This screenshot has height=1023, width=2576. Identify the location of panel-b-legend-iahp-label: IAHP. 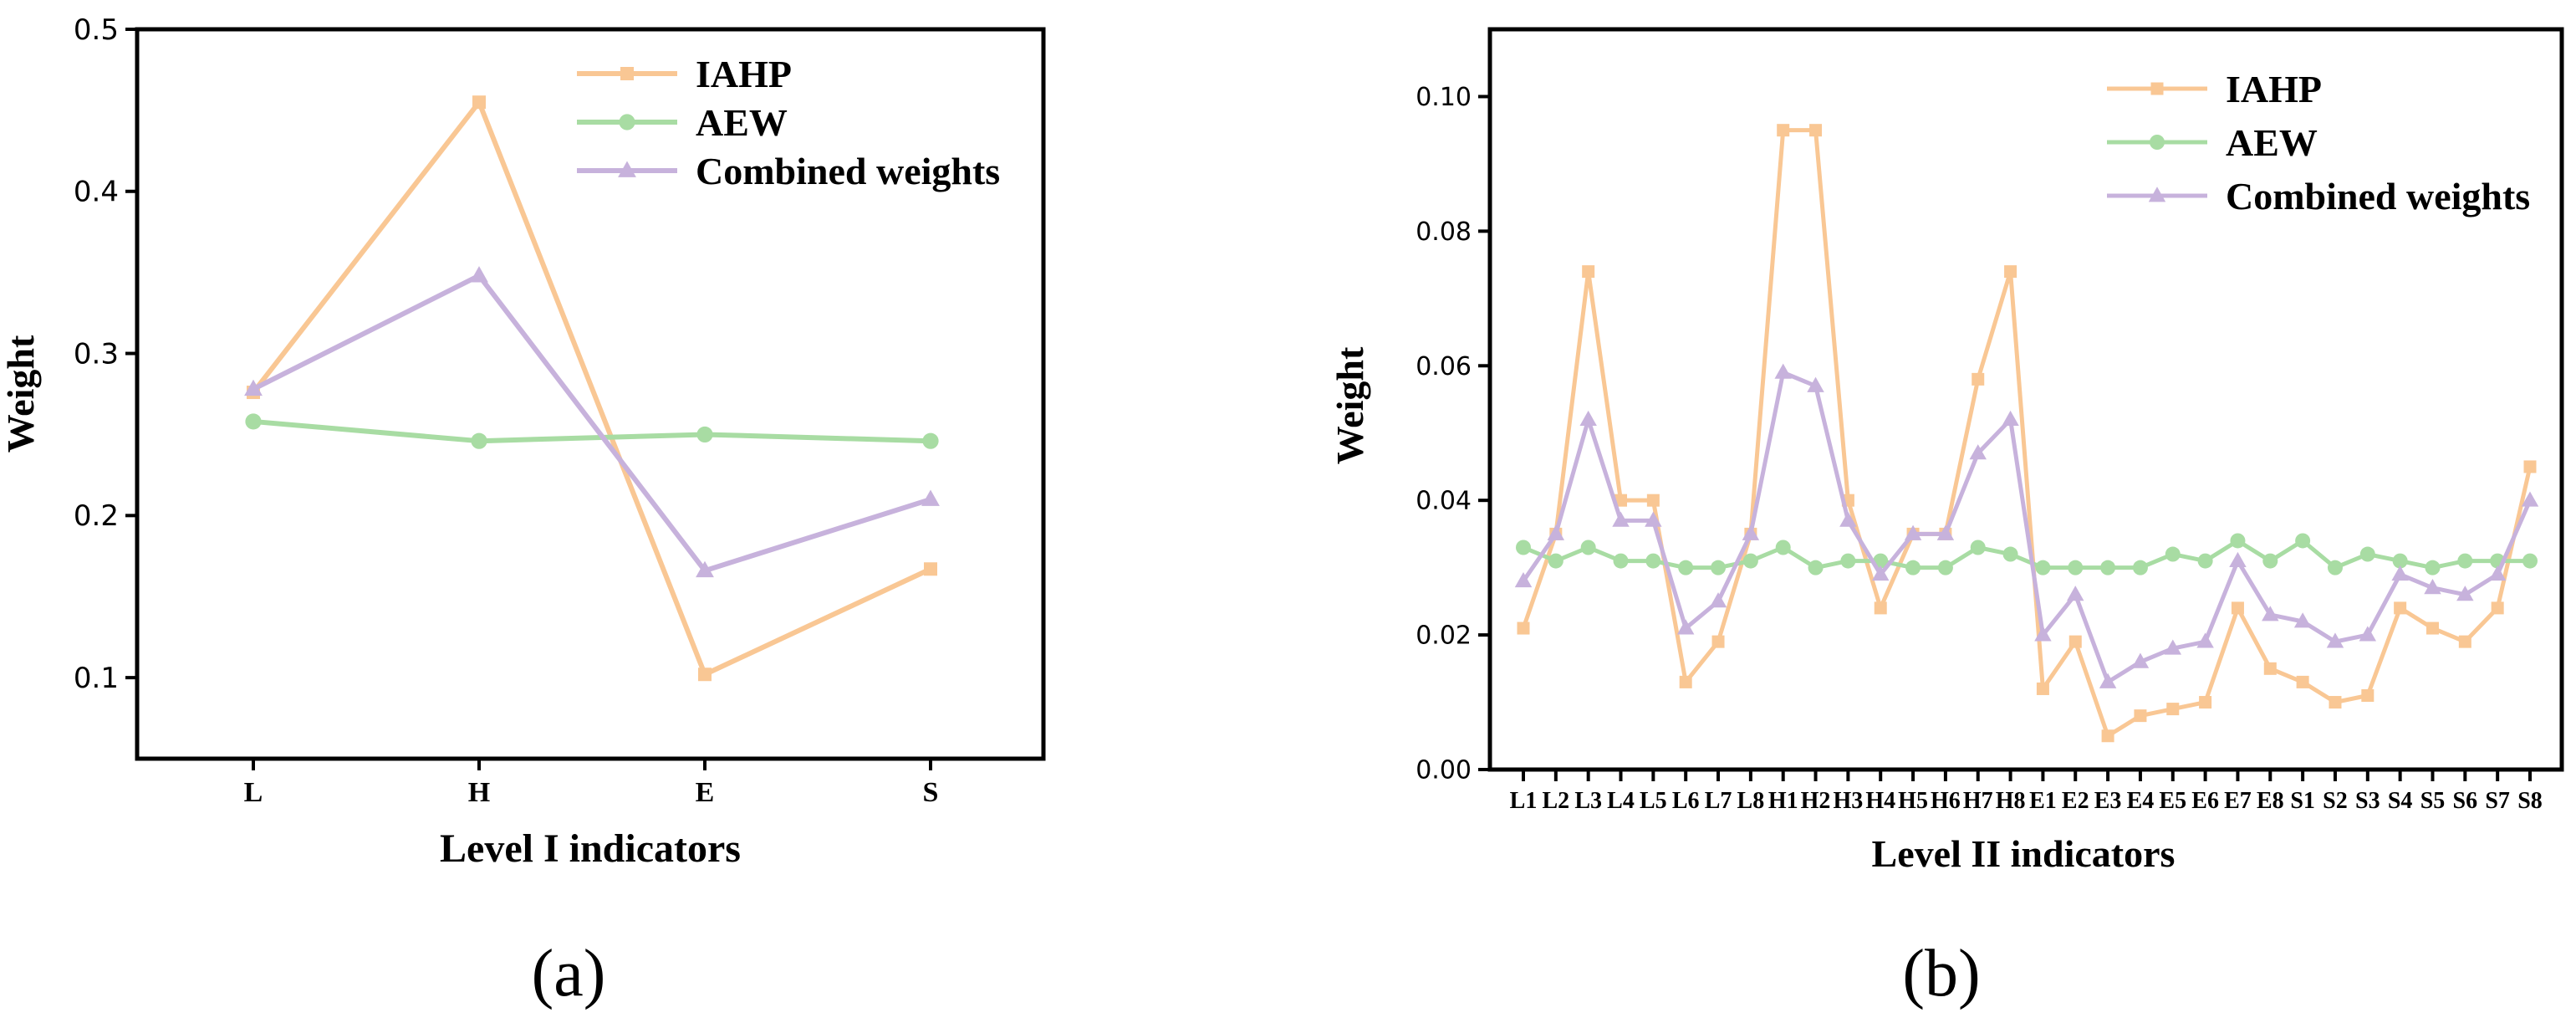
(2274, 89).